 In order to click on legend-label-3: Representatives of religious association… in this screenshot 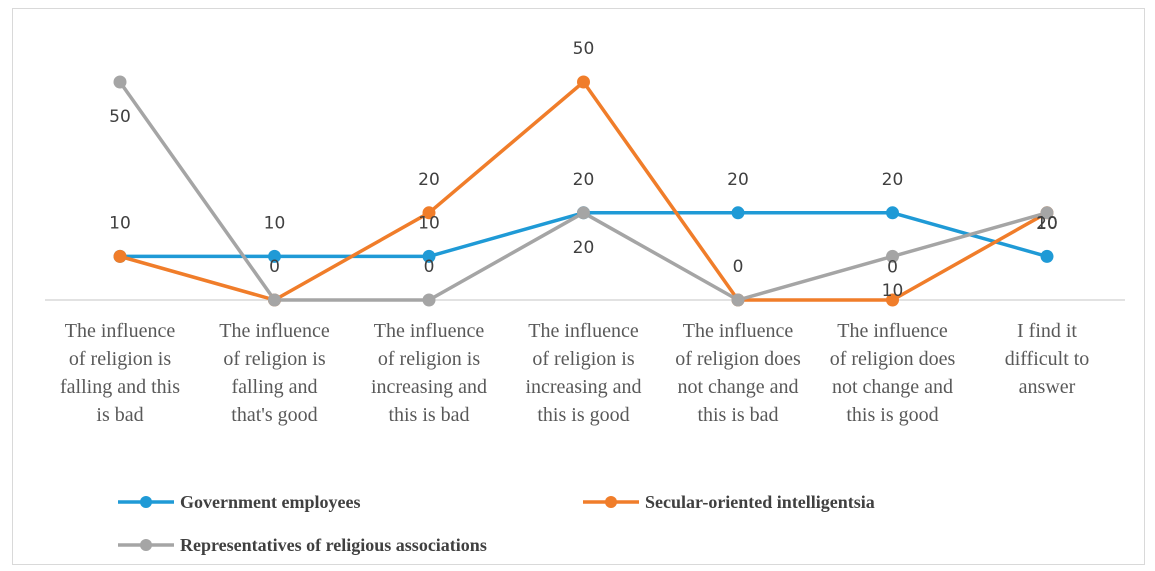, I will do `click(333, 545)`.